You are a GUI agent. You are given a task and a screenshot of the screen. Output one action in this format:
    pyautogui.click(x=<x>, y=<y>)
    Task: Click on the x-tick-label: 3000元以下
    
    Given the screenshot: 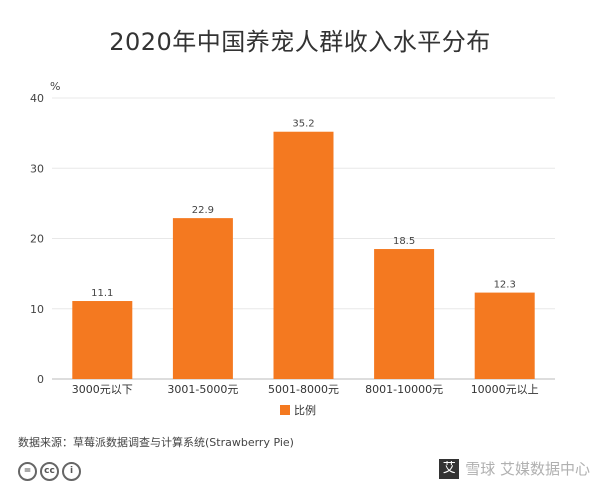 What is the action you would take?
    pyautogui.click(x=102, y=389)
    